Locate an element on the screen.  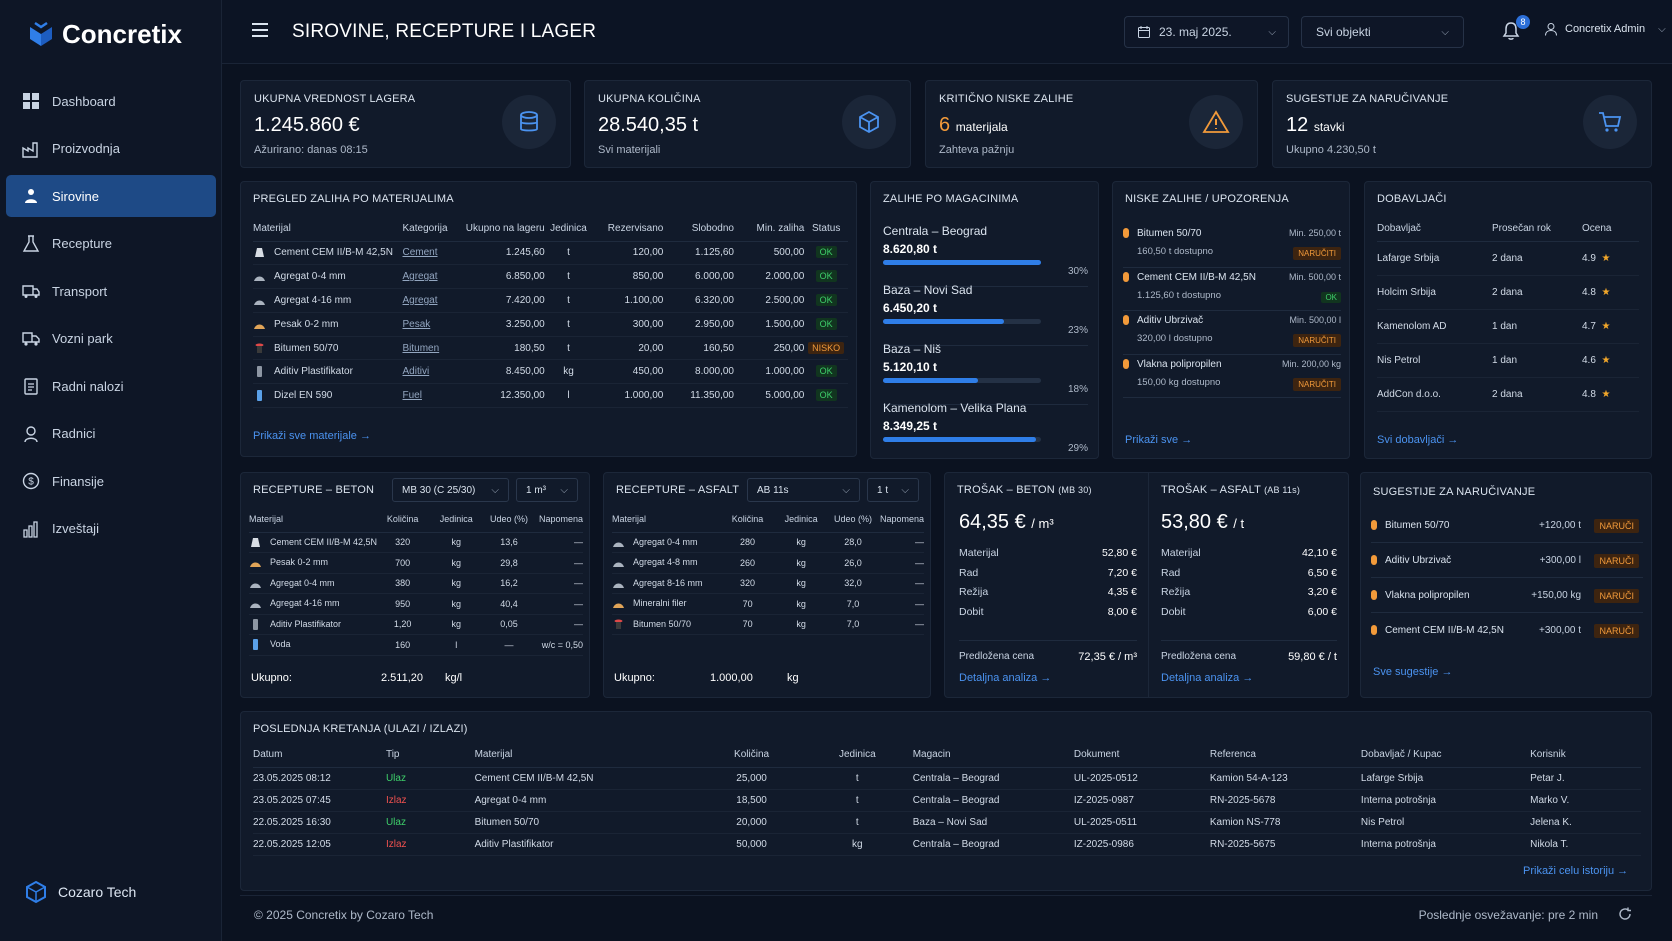
table-row: Kamenolom AD 1 dan 4.7 ★ is located at coordinates (1508, 326).